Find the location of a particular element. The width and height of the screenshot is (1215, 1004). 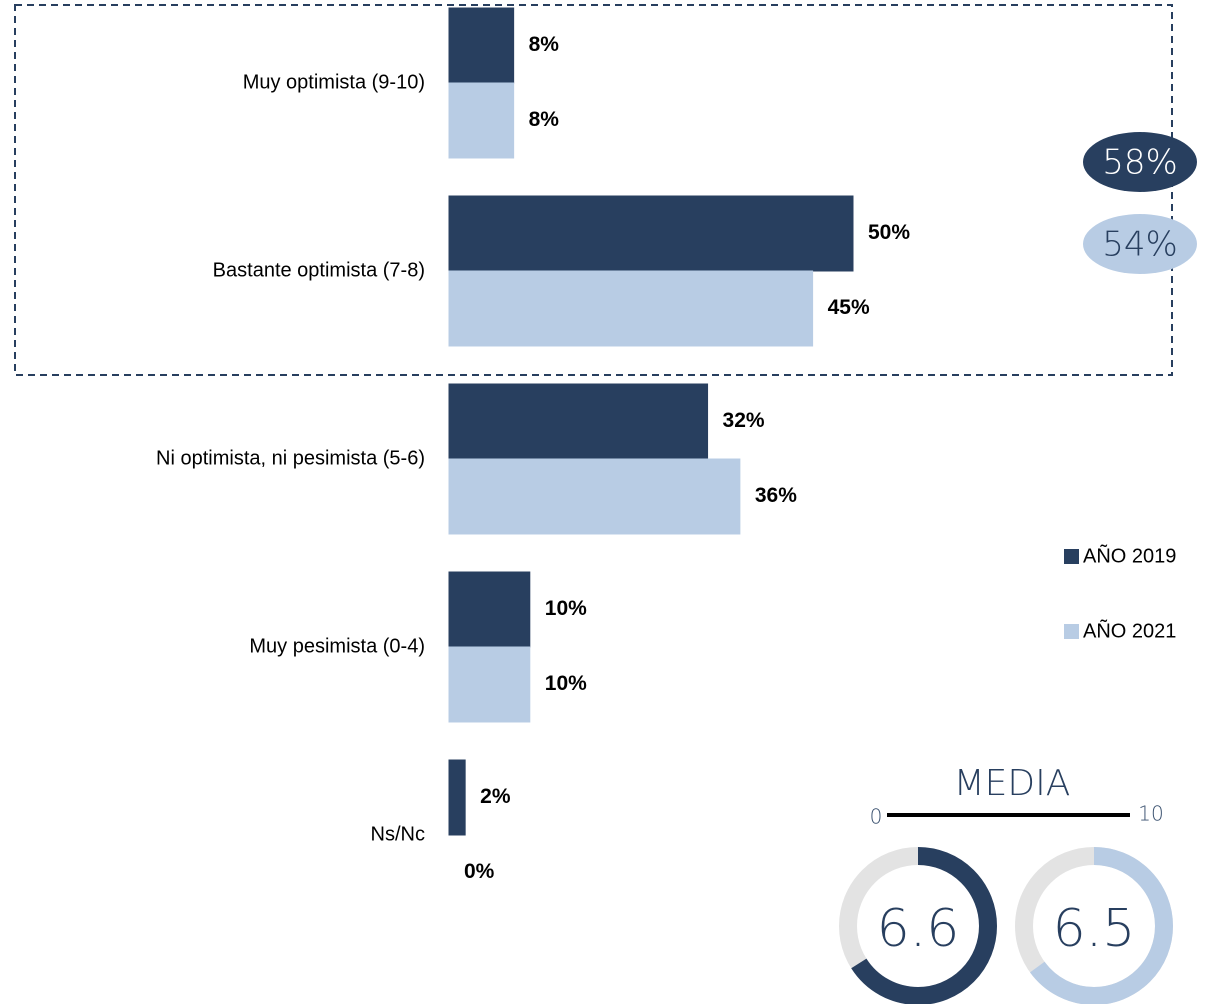

value-label: 50% is located at coordinates (889, 232).